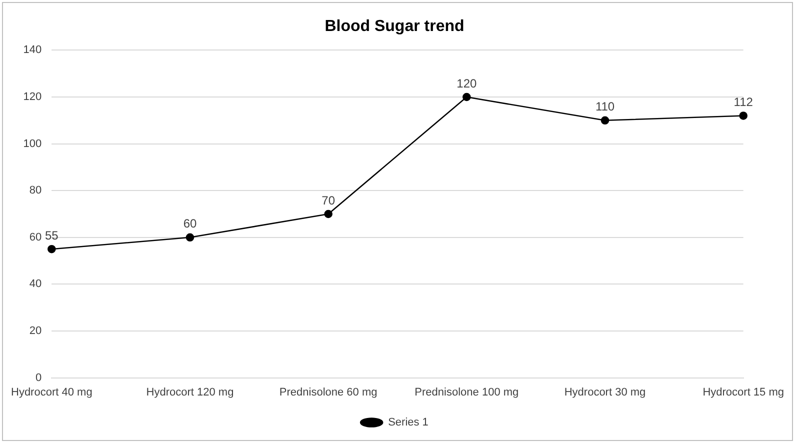 Image resolution: width=797 pixels, height=445 pixels. What do you see at coordinates (190, 223) in the screenshot?
I see `data-label: 60` at bounding box center [190, 223].